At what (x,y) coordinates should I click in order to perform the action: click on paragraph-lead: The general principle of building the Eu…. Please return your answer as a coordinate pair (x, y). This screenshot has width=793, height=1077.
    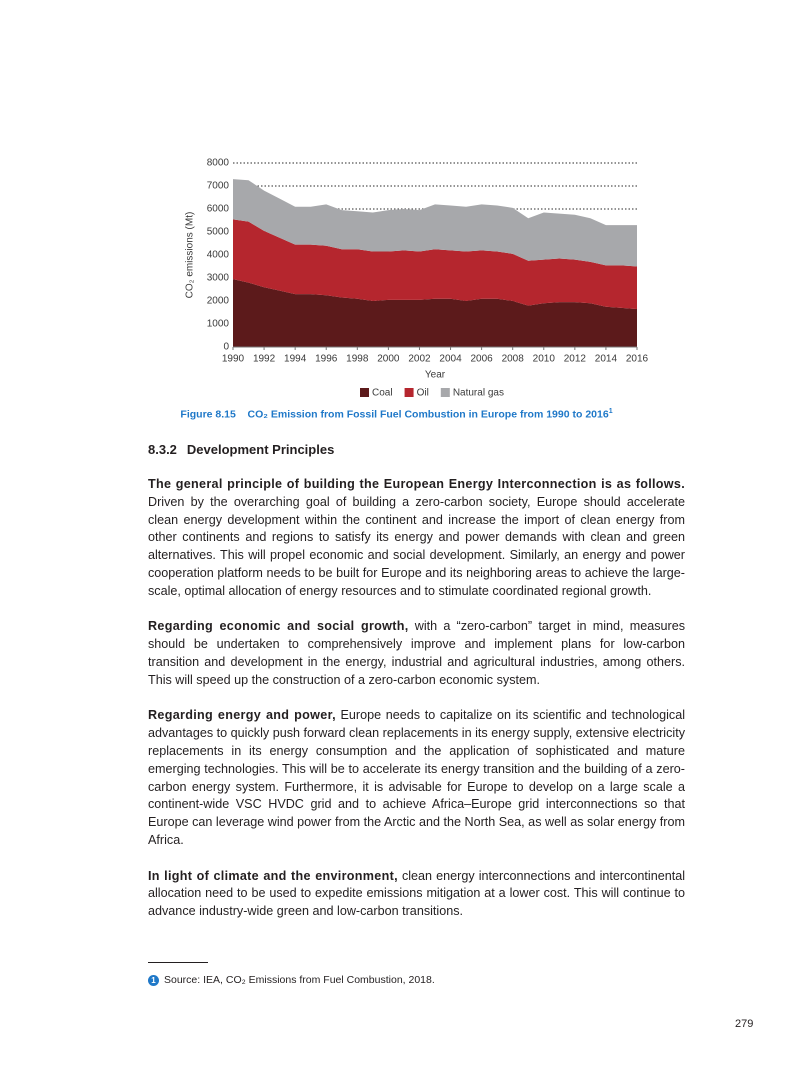
    Looking at the image, I should click on (416, 484).